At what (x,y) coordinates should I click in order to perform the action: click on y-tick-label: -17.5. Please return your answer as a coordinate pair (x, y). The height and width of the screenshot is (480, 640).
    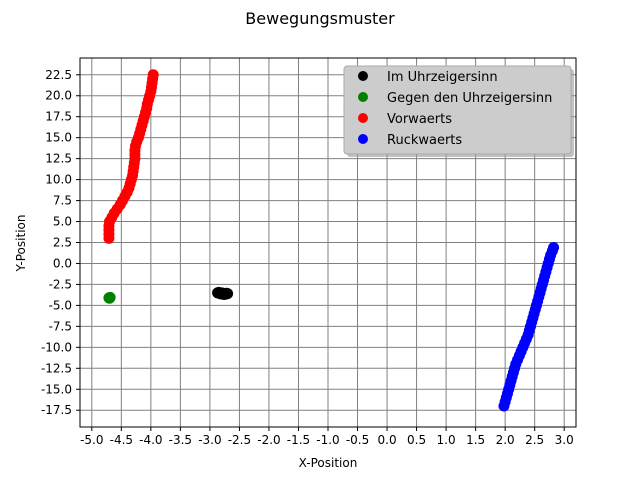
    Looking at the image, I should click on (56, 410).